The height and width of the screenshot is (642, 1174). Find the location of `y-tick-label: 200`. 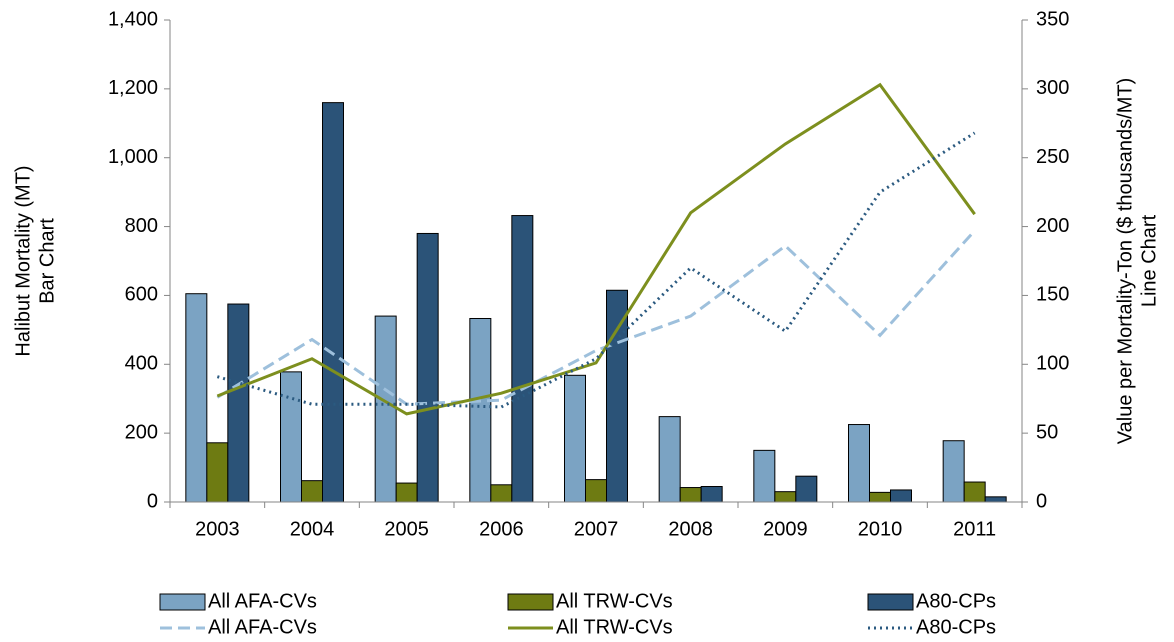

y-tick-label: 200 is located at coordinates (141, 432).